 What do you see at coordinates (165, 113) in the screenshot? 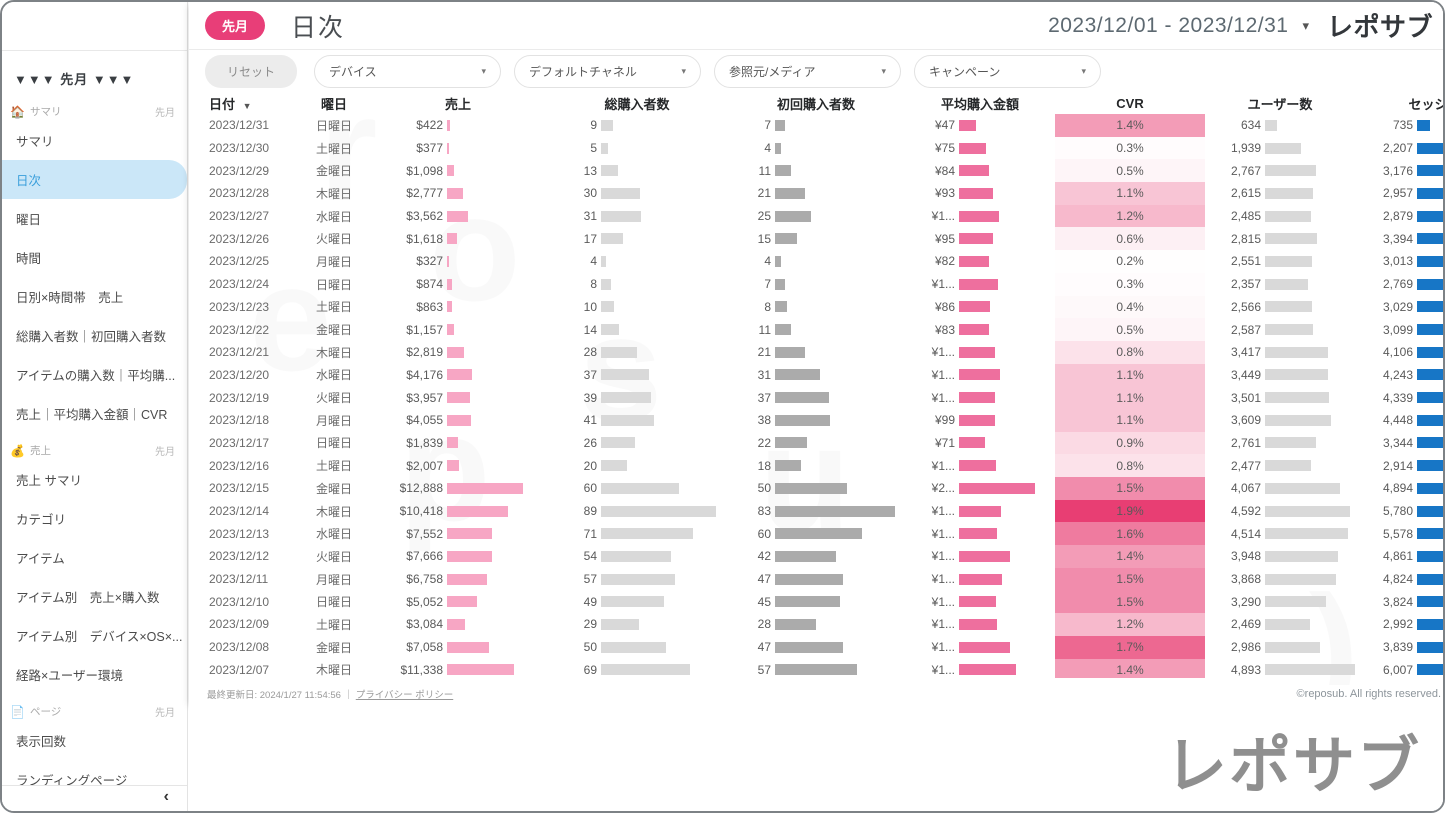
I see `sidebar-section-period: 先月` at bounding box center [165, 113].